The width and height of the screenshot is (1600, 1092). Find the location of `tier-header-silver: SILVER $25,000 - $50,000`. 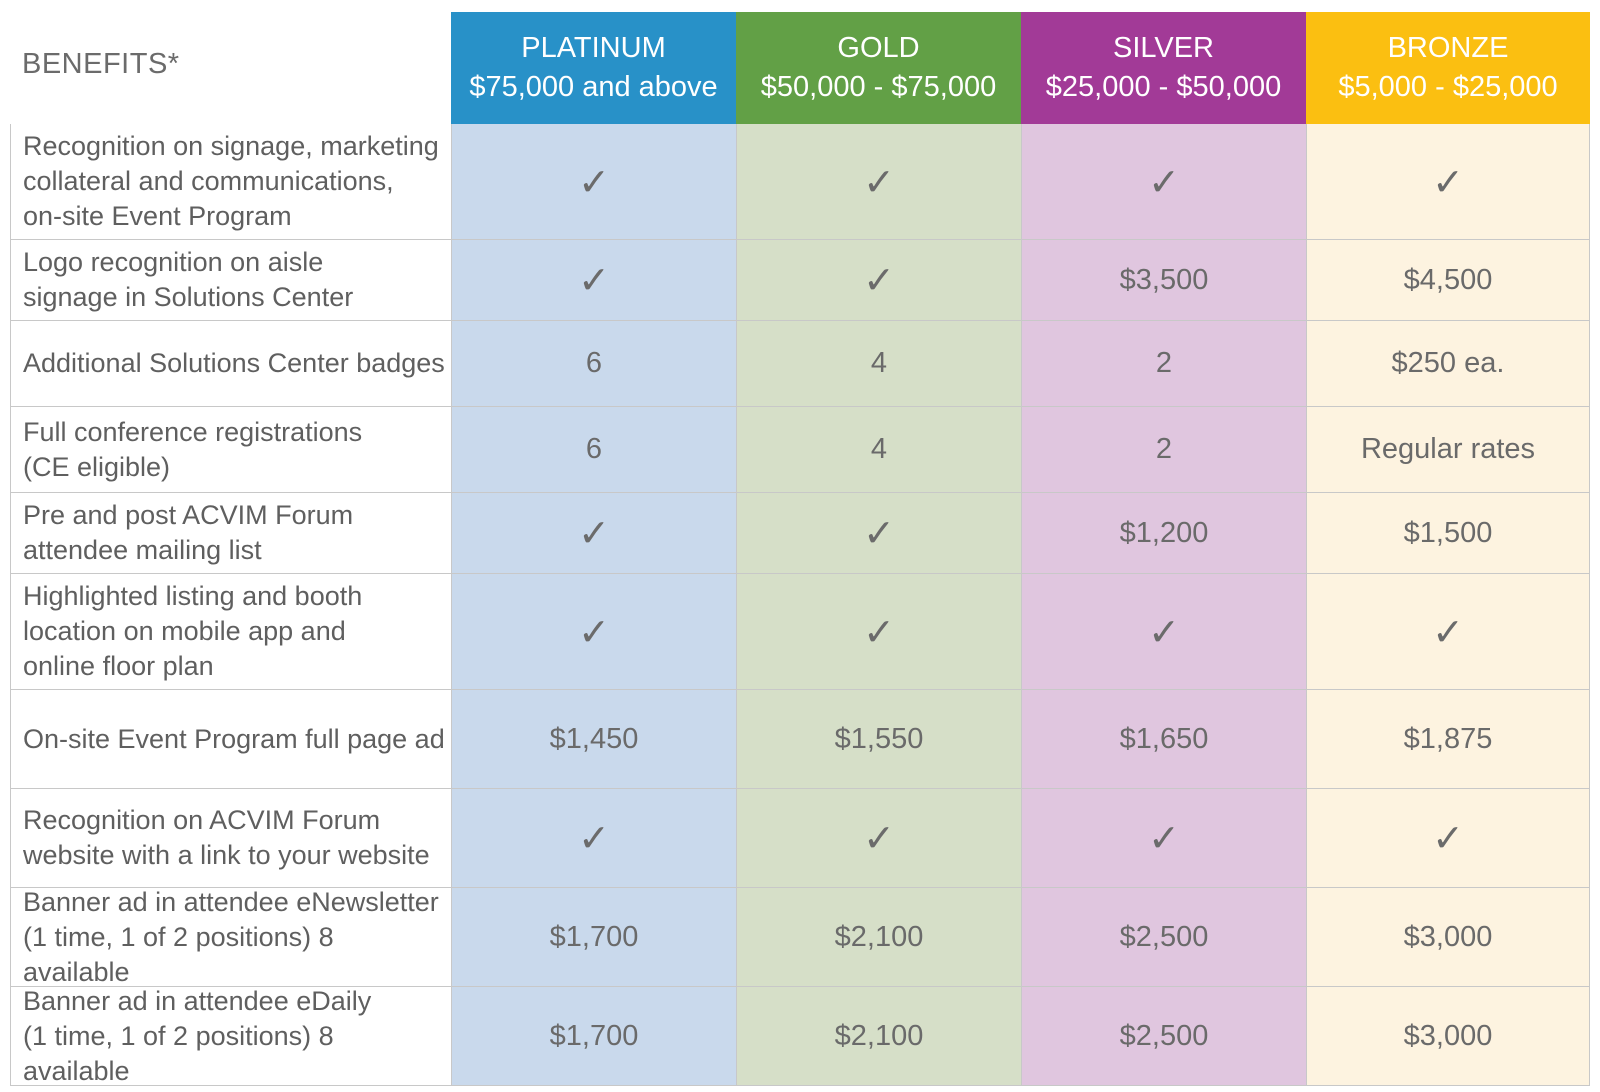

tier-header-silver: SILVER $25,000 - $50,000 is located at coordinates (1163, 68).